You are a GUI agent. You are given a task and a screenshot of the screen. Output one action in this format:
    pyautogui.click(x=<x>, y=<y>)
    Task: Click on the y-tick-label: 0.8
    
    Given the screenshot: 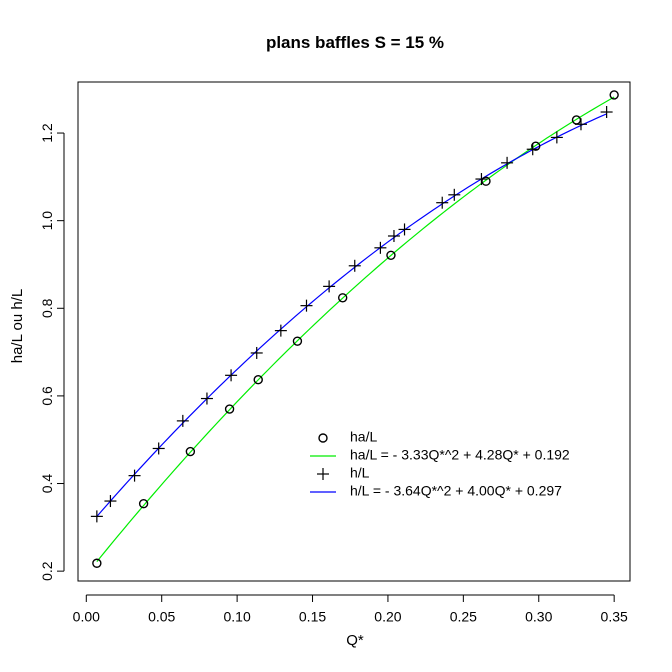 What is the action you would take?
    pyautogui.click(x=47, y=308)
    